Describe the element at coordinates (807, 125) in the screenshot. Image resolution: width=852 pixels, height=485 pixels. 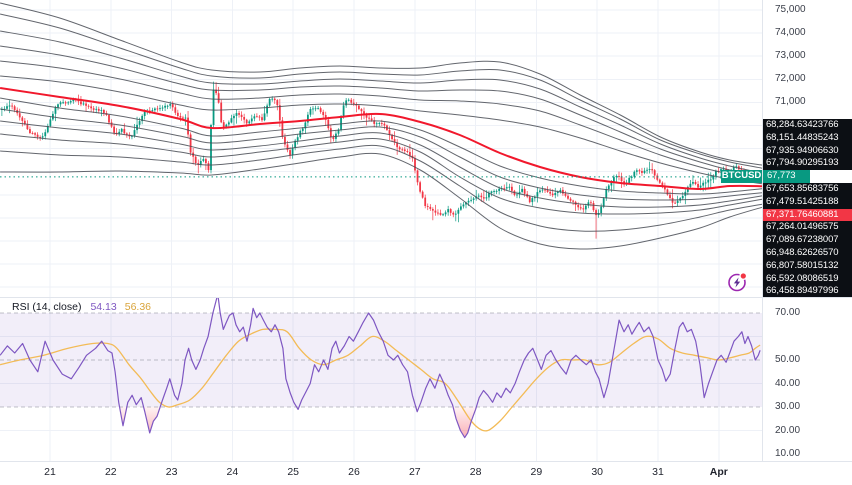
I see `ma-value-label: 68,284.63423766` at that location.